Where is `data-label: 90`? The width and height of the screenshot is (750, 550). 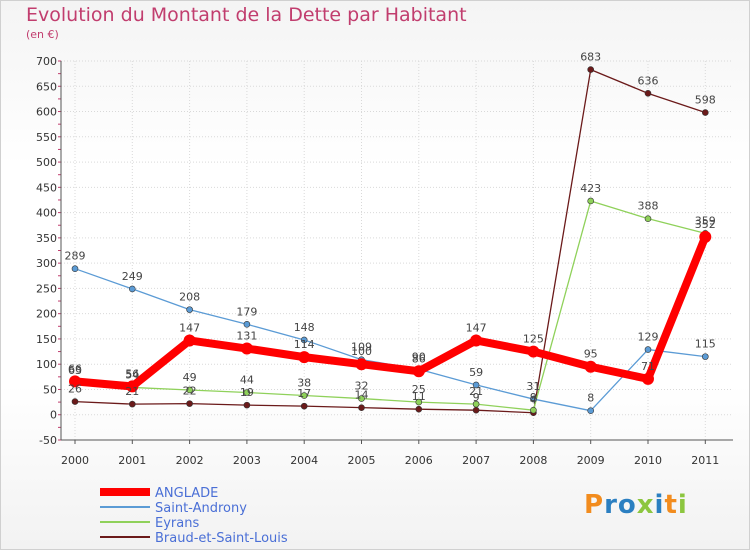 data-label: 90 is located at coordinates (419, 356).